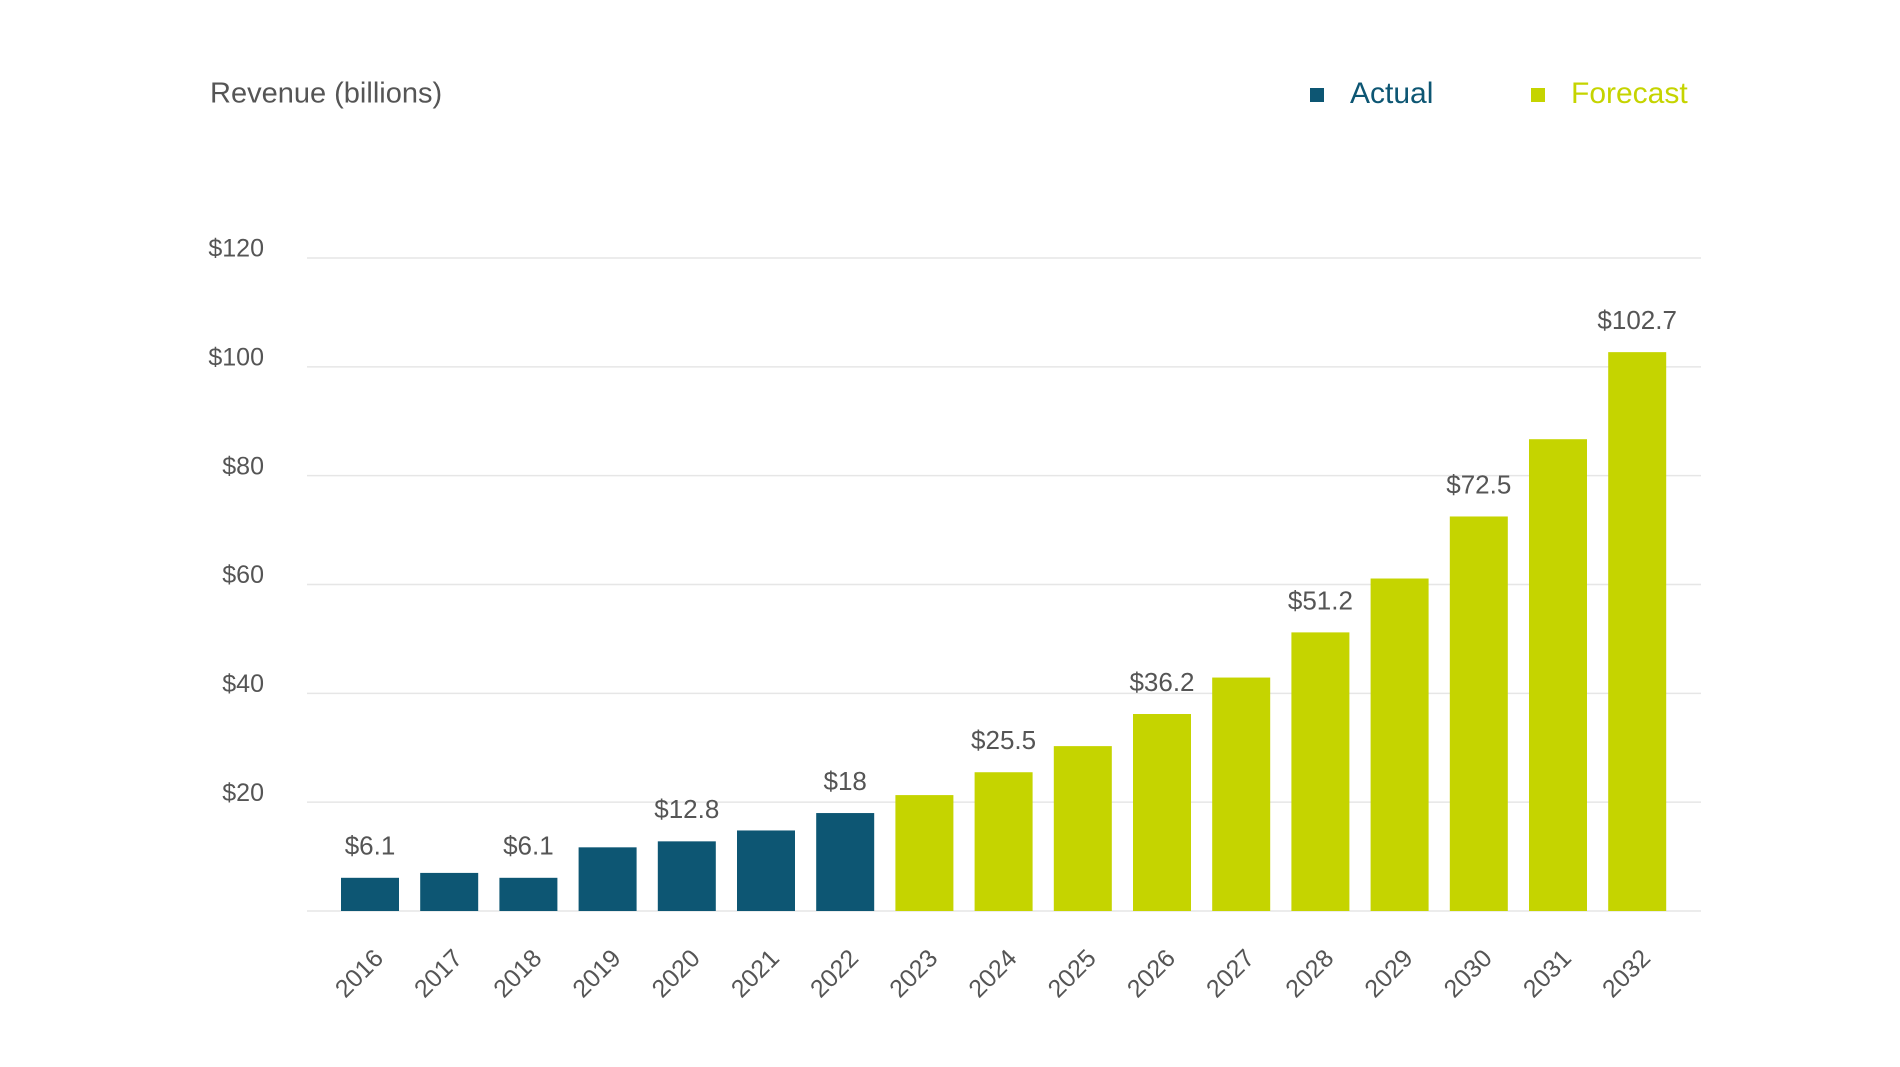 This screenshot has height=1067, width=1900. I want to click on x-tick-label: 2020, so click(676, 973).